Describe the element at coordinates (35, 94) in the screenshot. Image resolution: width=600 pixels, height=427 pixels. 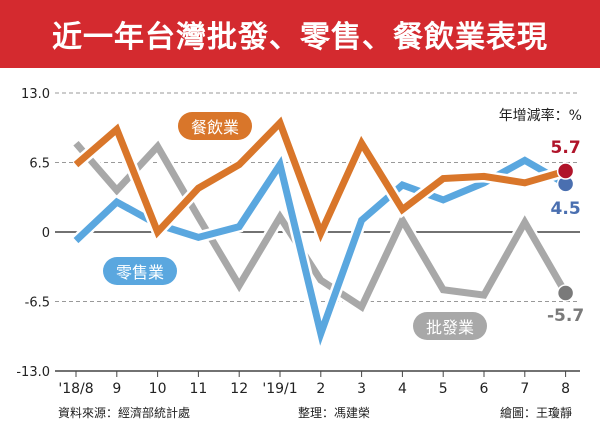
I see `y-tick-label: 13.0` at that location.